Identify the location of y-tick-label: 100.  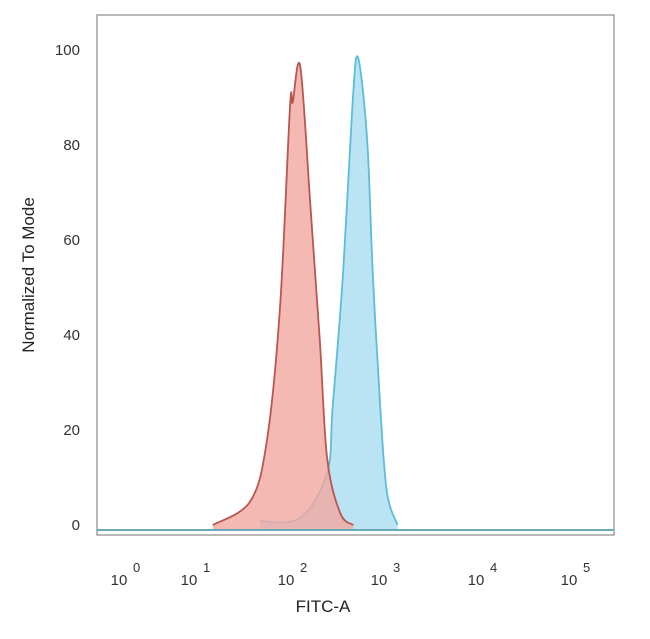
(67, 50).